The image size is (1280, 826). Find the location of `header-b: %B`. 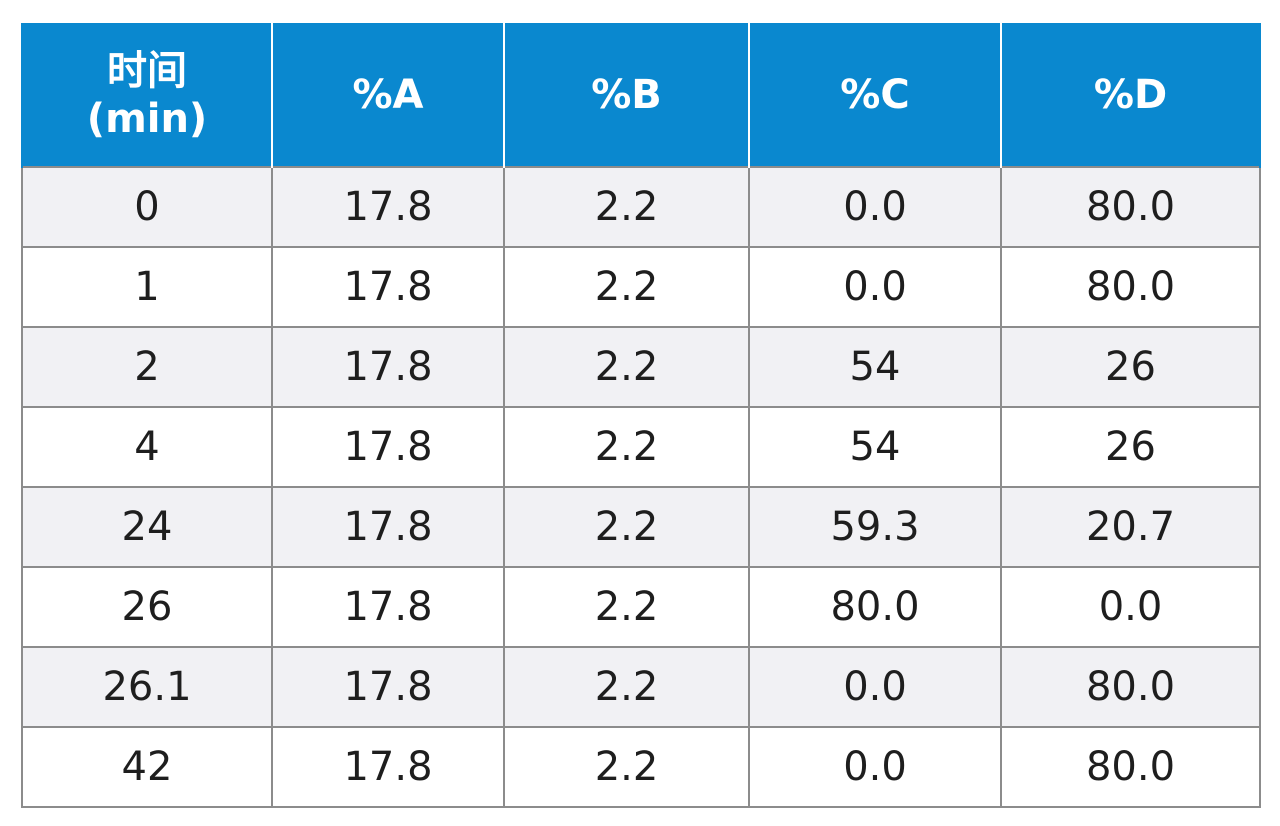

header-b: %B is located at coordinates (626, 95).